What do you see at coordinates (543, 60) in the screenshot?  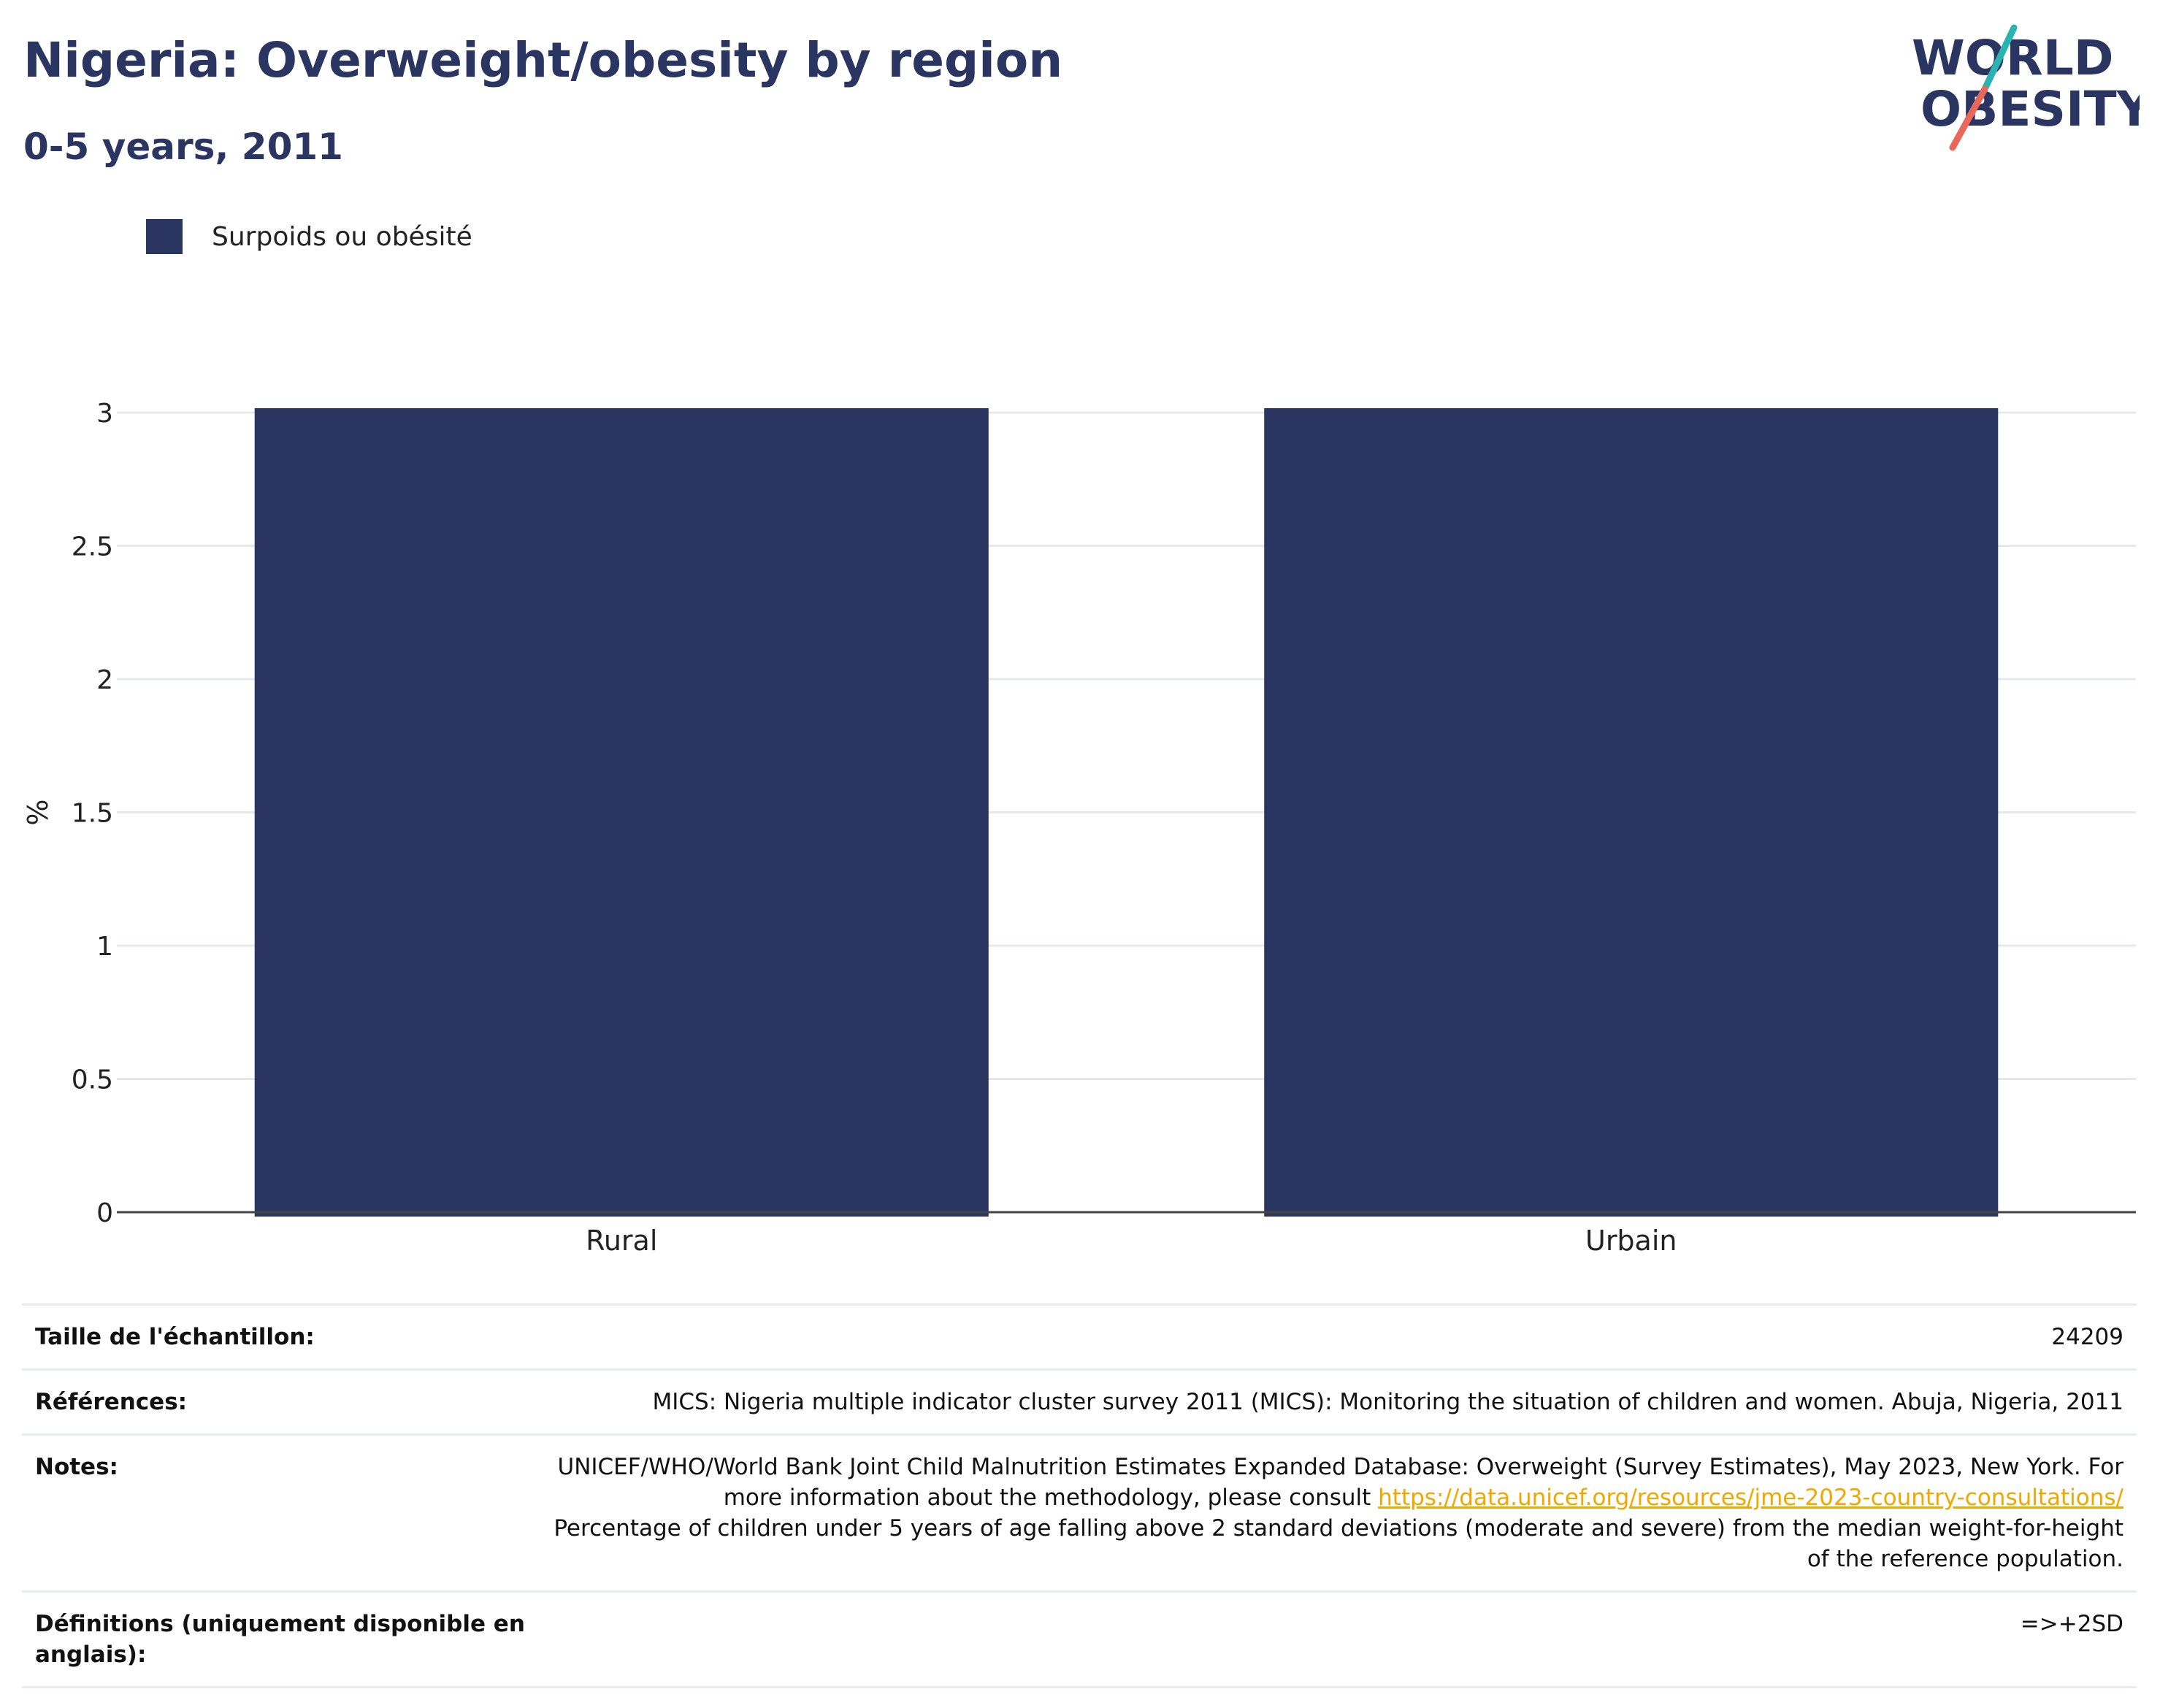 I see `chart-title: Nigeria: Overweight/obesity by region` at bounding box center [543, 60].